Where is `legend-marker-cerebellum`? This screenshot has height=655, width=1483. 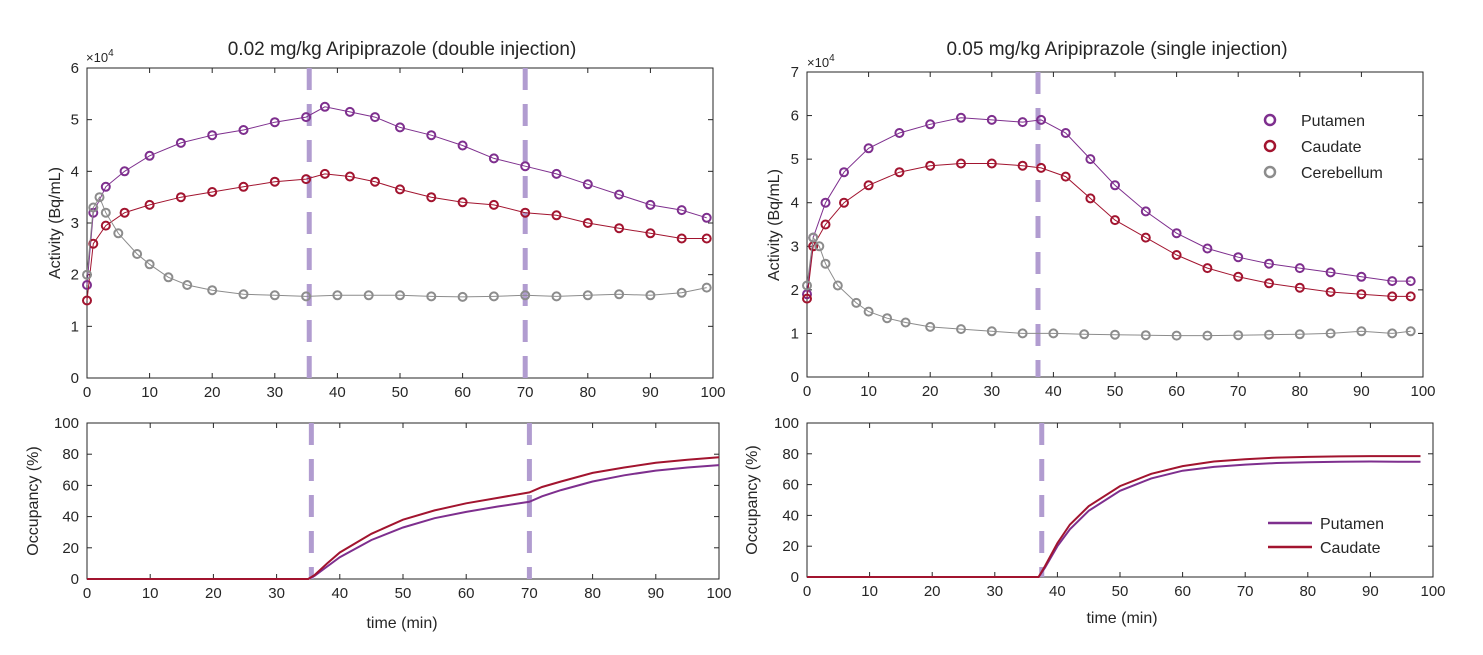
legend-marker-cerebellum is located at coordinates (1270, 172).